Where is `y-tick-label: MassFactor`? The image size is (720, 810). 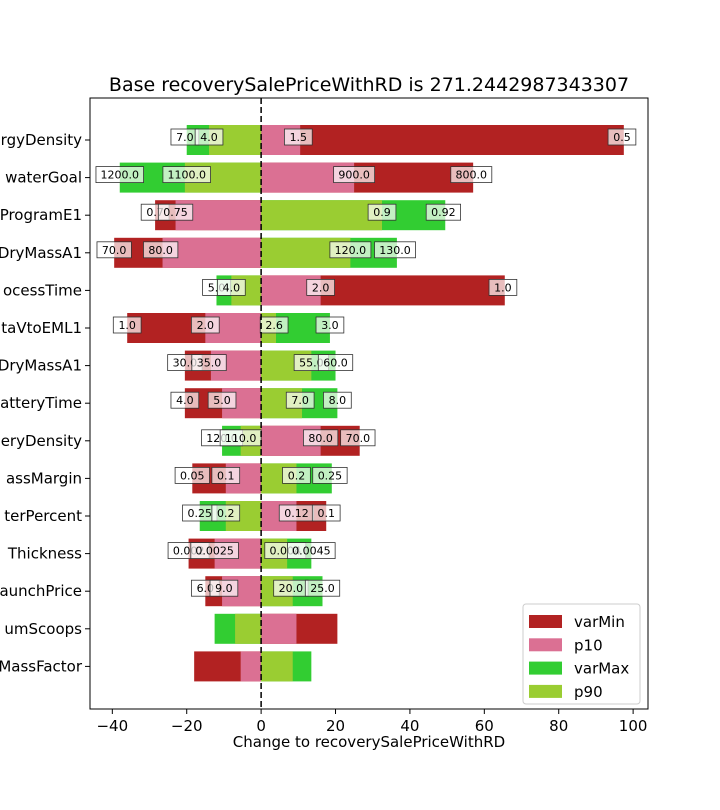 y-tick-label: MassFactor is located at coordinates (41, 666).